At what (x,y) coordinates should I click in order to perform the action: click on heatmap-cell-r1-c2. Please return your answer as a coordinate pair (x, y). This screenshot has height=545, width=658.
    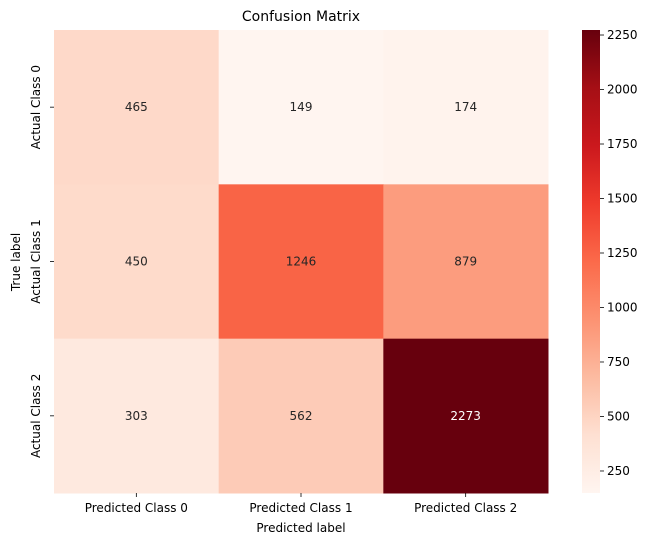
    Looking at the image, I should click on (466, 262).